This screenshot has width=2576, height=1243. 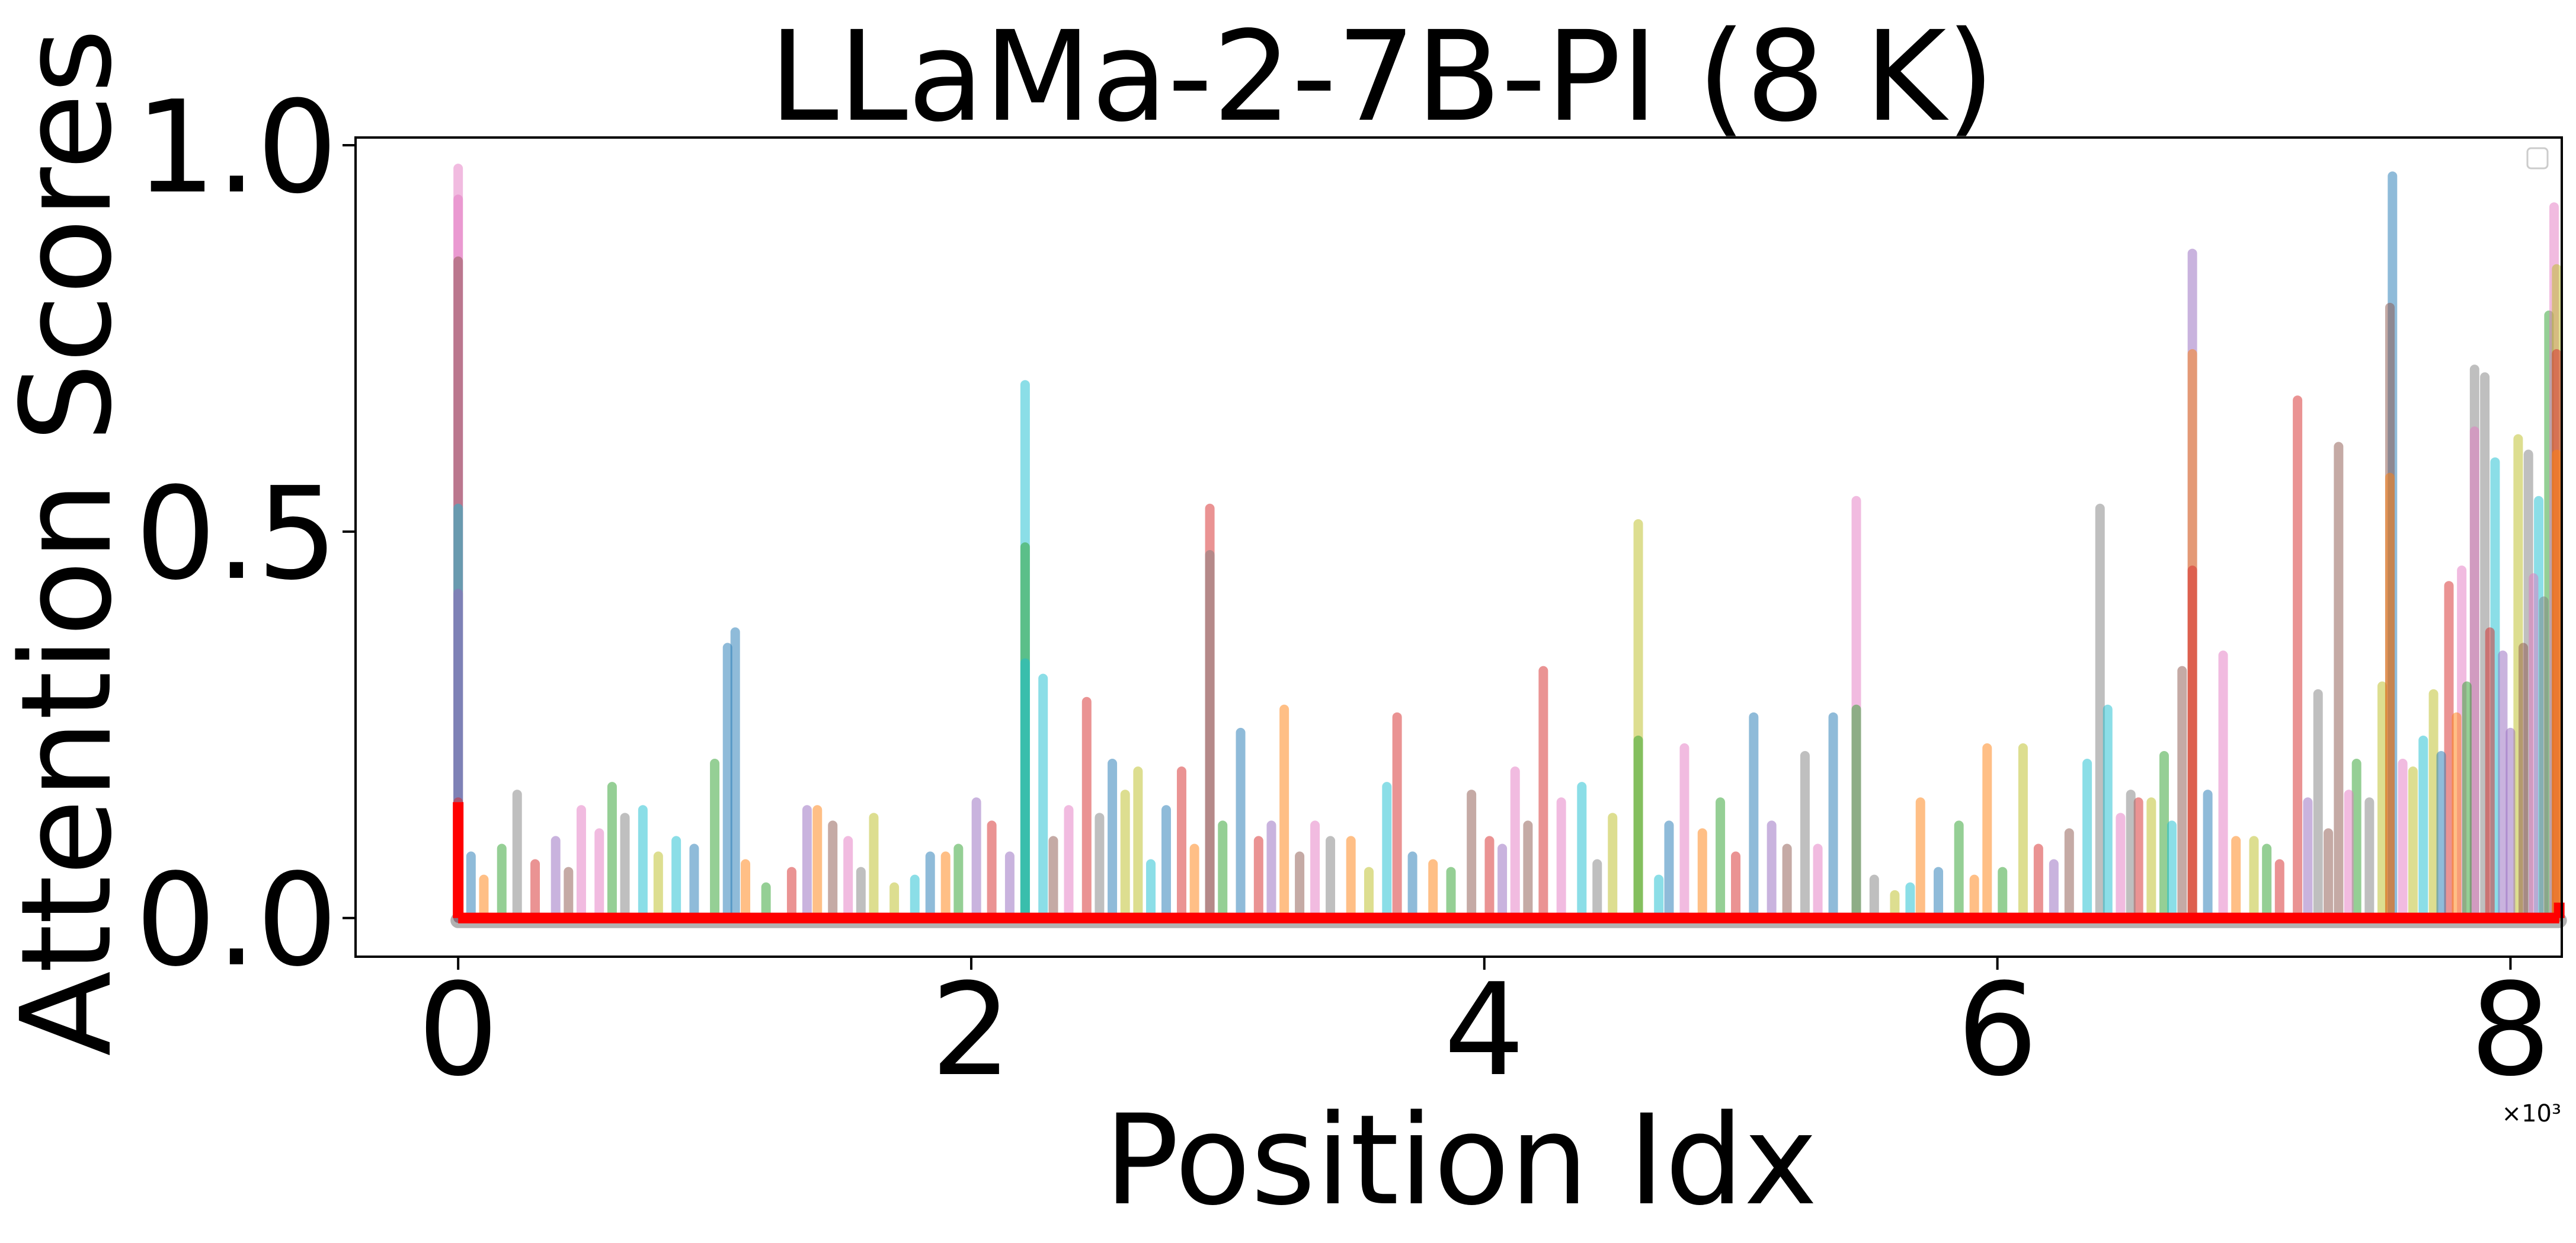 What do you see at coordinates (2537, 158) in the screenshot?
I see `legend-box` at bounding box center [2537, 158].